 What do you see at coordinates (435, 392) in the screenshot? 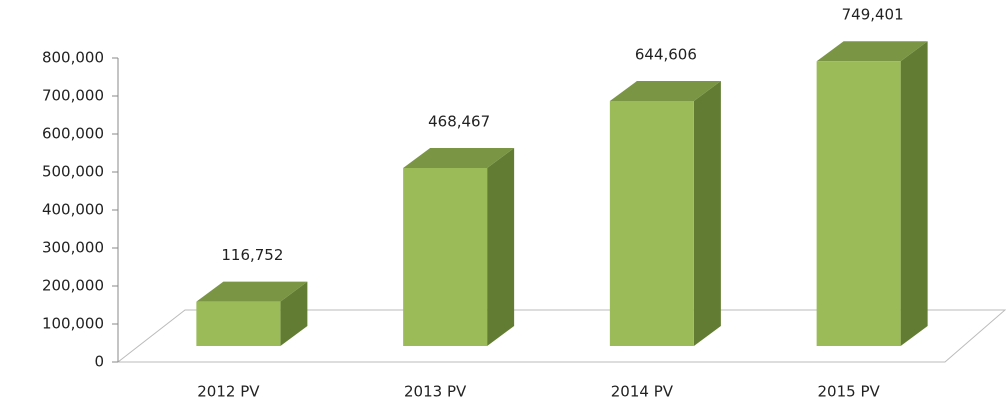
I see `x-tick-label: 2013 PV` at bounding box center [435, 392].